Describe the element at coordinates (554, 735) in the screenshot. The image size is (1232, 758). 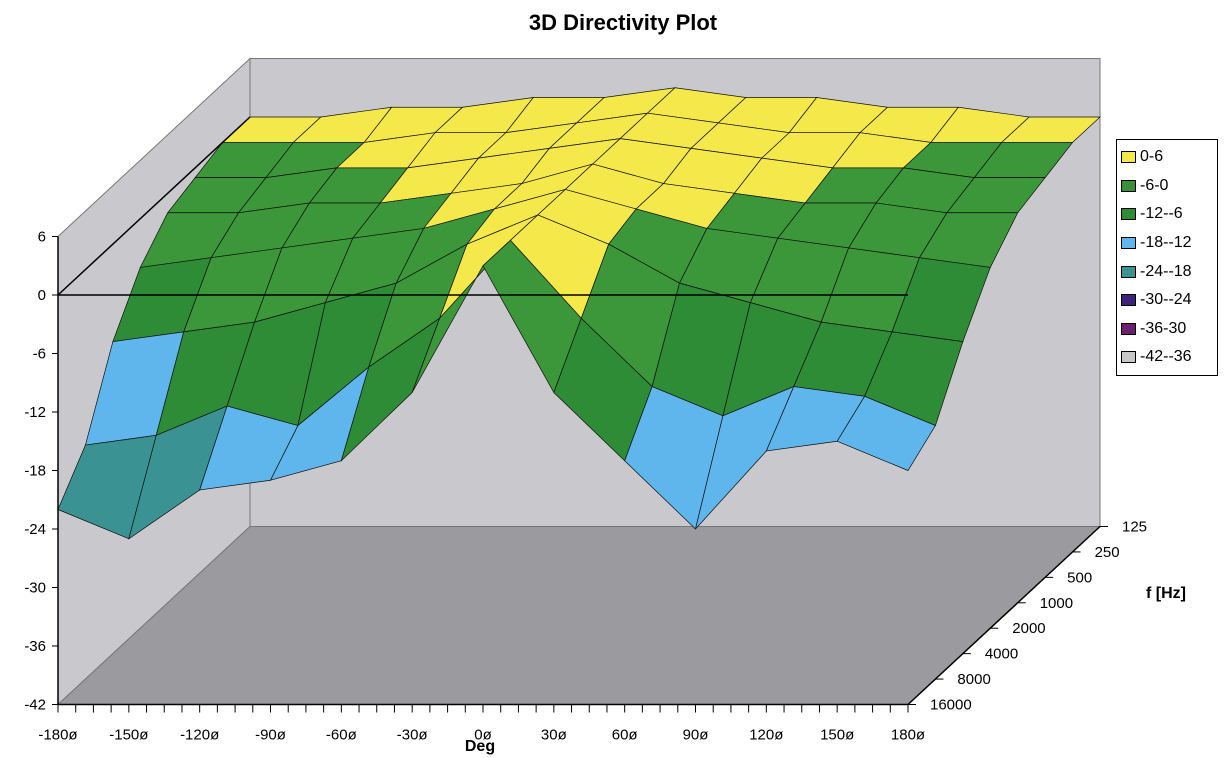
I see `x-tick-label: 30ø` at that location.